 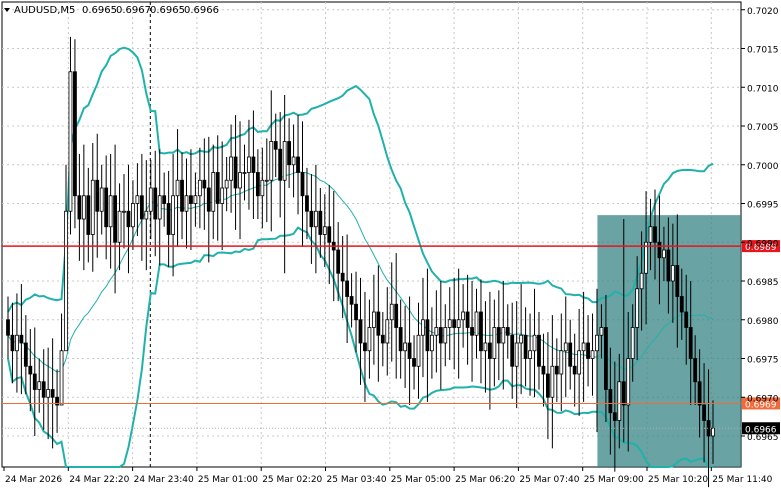 I want to click on x-tick-label: 24 Mar 23:40, so click(x=164, y=480).